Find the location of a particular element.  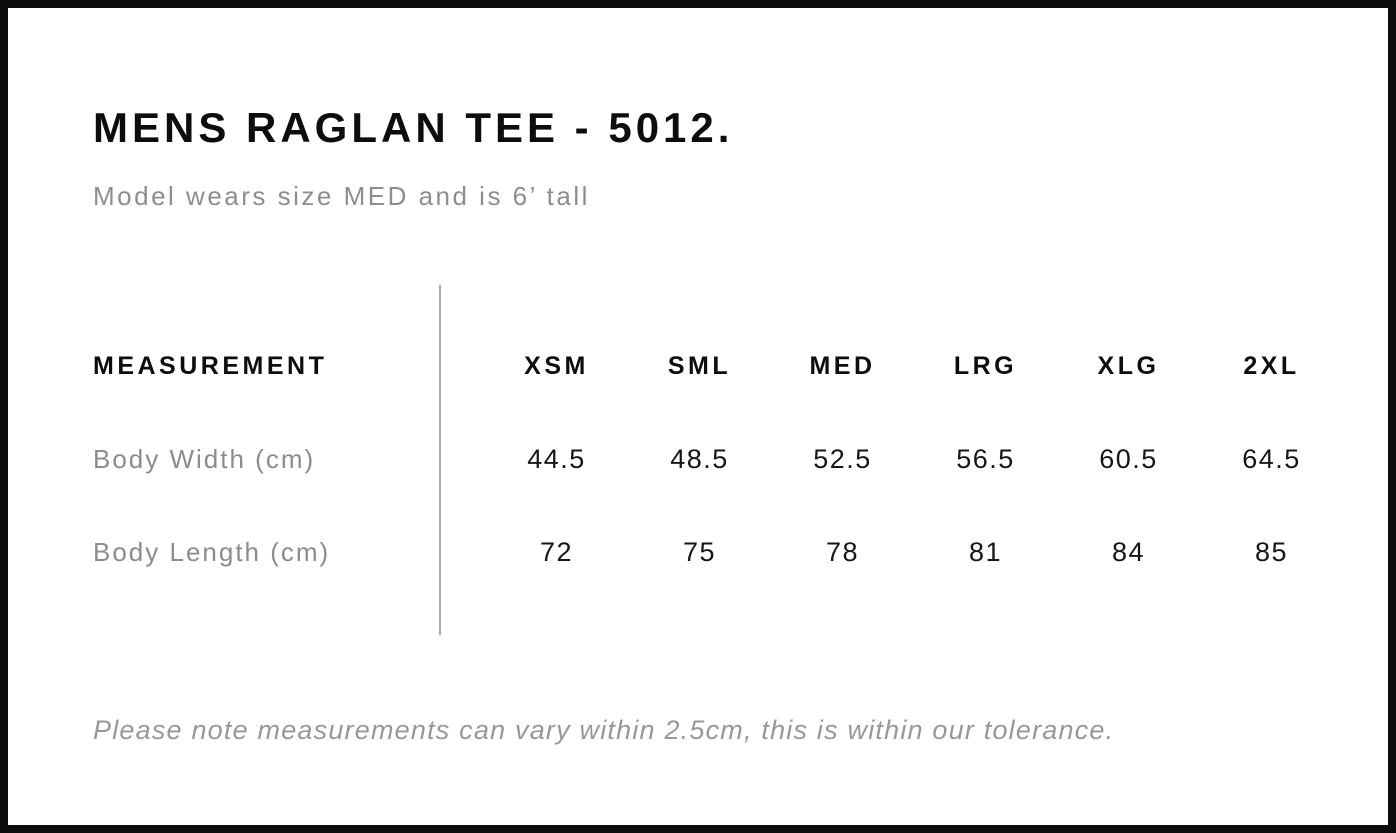

column-header-size: MED is located at coordinates (842, 366).